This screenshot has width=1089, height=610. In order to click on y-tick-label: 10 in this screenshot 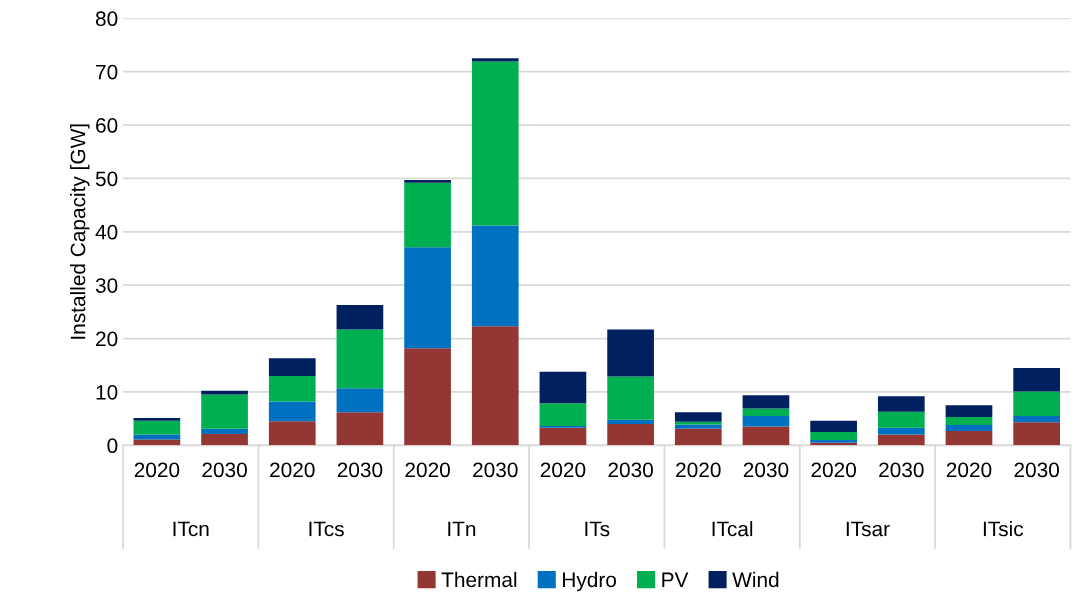, I will do `click(107, 392)`.